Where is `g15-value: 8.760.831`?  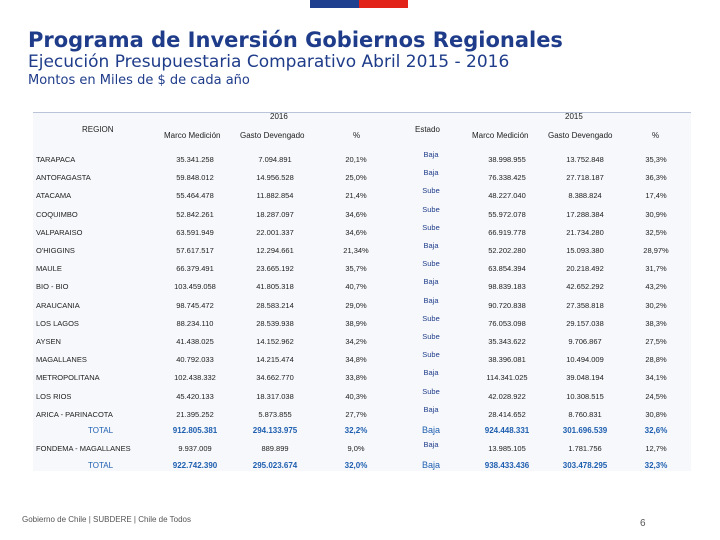 g15-value: 8.760.831 is located at coordinates (585, 414).